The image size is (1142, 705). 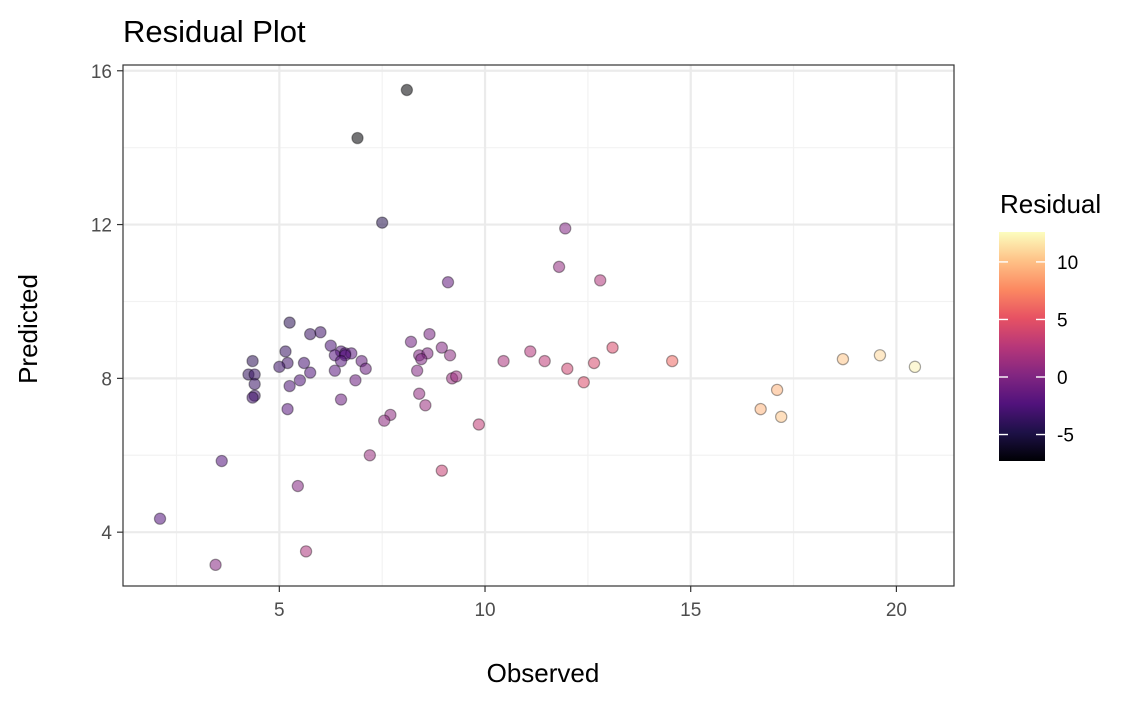 What do you see at coordinates (106, 379) in the screenshot?
I see `y-tick-label: 8` at bounding box center [106, 379].